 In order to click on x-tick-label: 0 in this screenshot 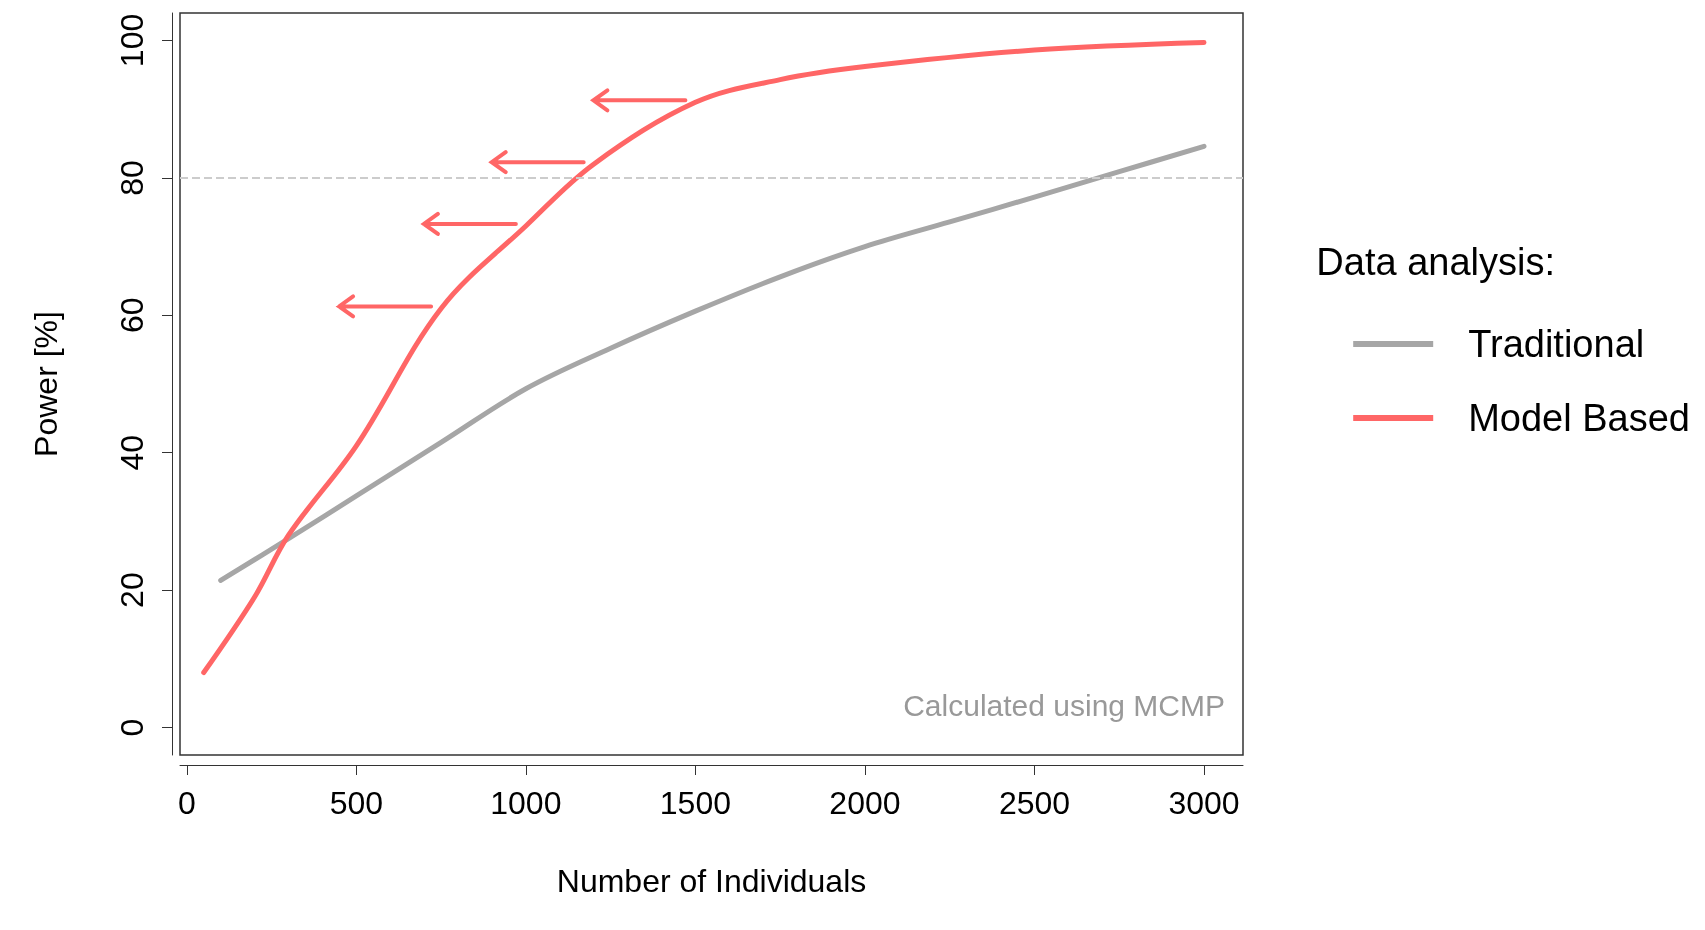, I will do `click(186, 803)`.